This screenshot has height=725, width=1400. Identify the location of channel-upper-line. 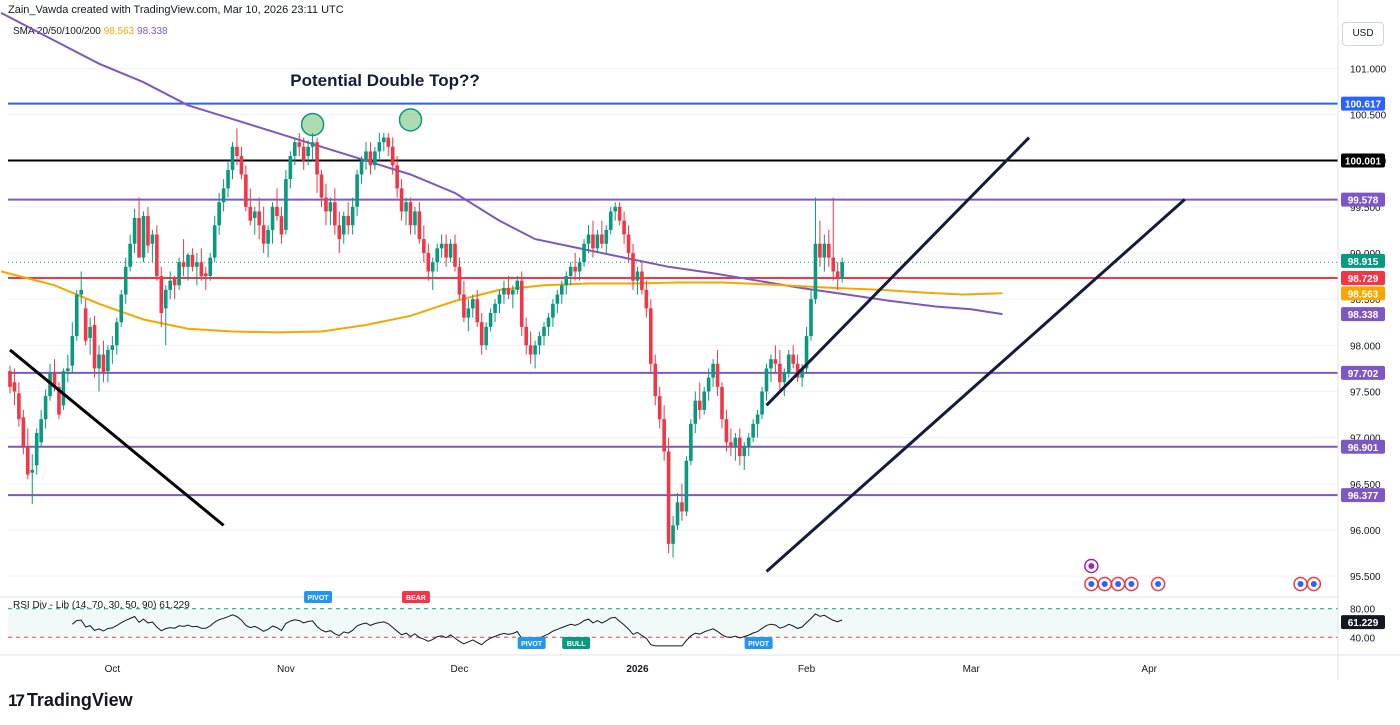
(898, 271).